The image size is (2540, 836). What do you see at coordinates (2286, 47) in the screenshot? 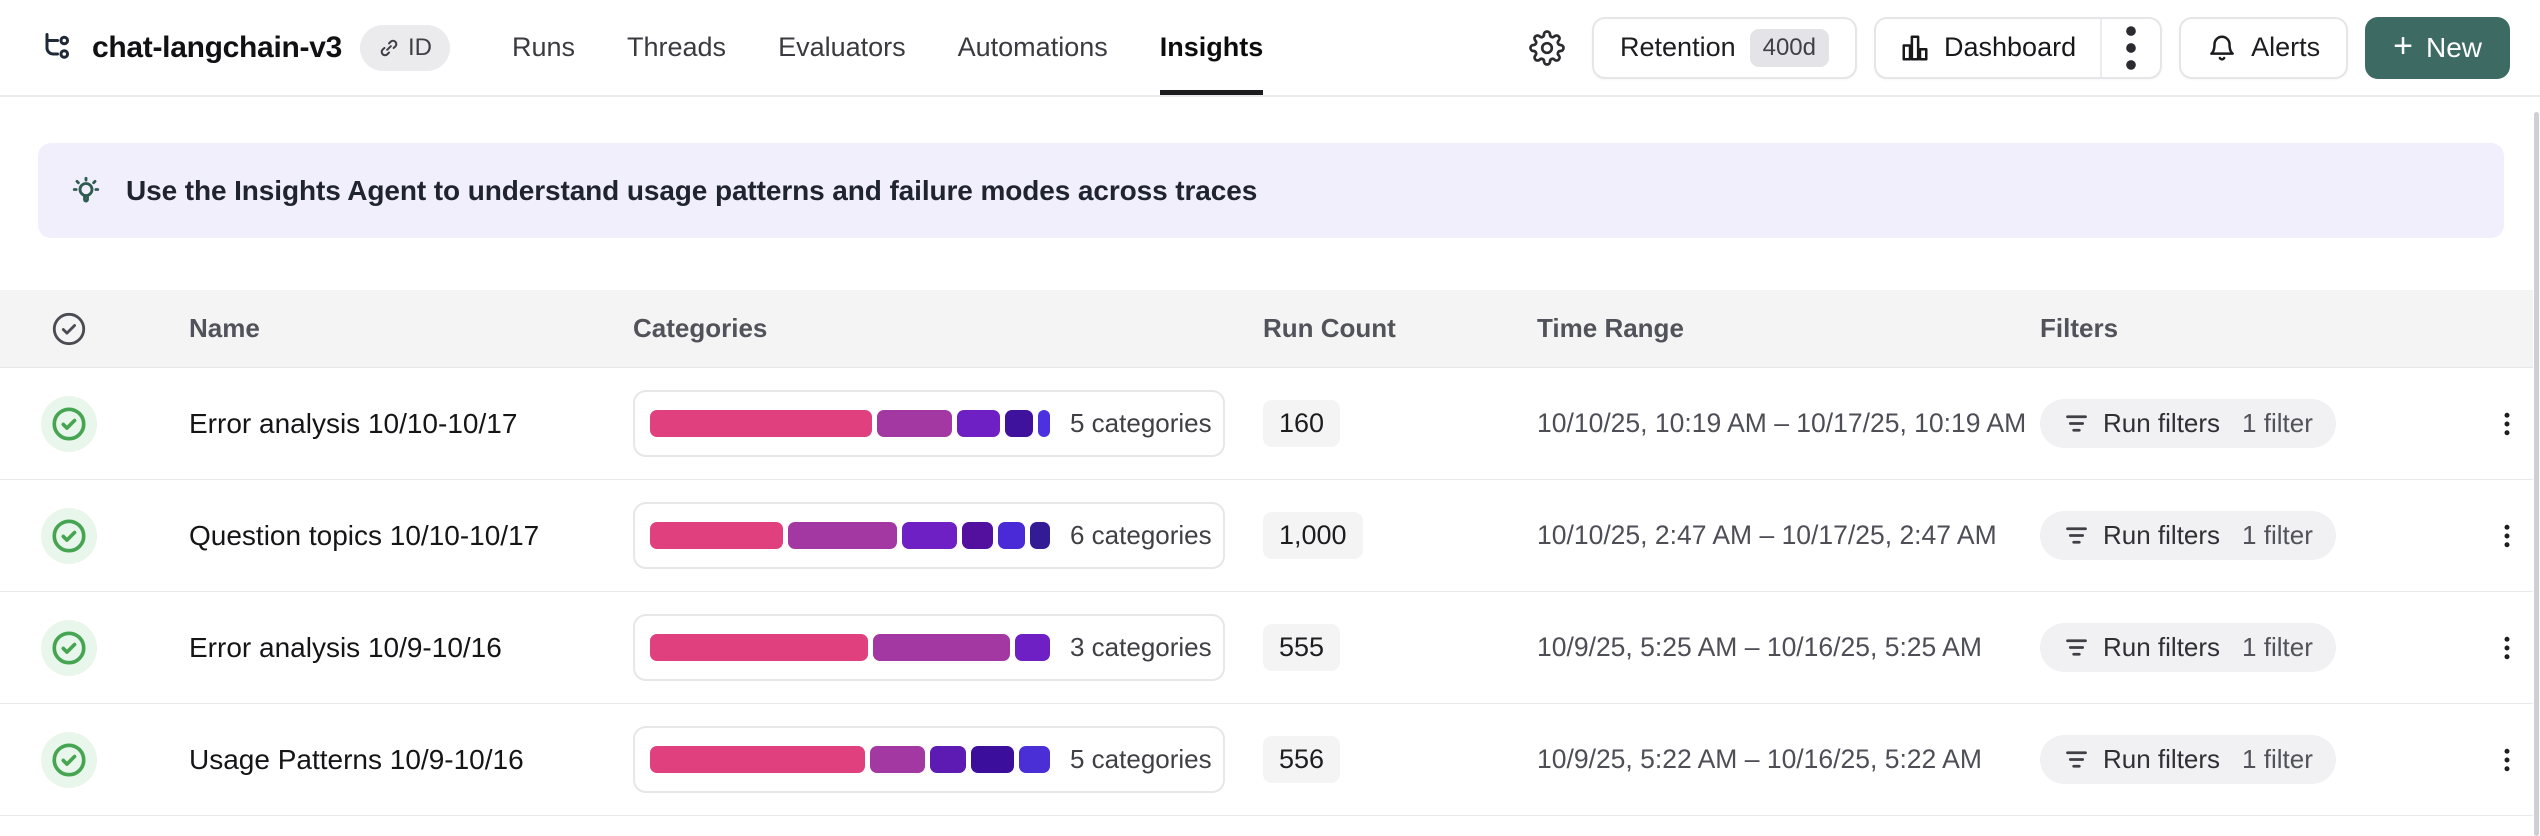
I see `alerts-label: Alerts` at bounding box center [2286, 47].